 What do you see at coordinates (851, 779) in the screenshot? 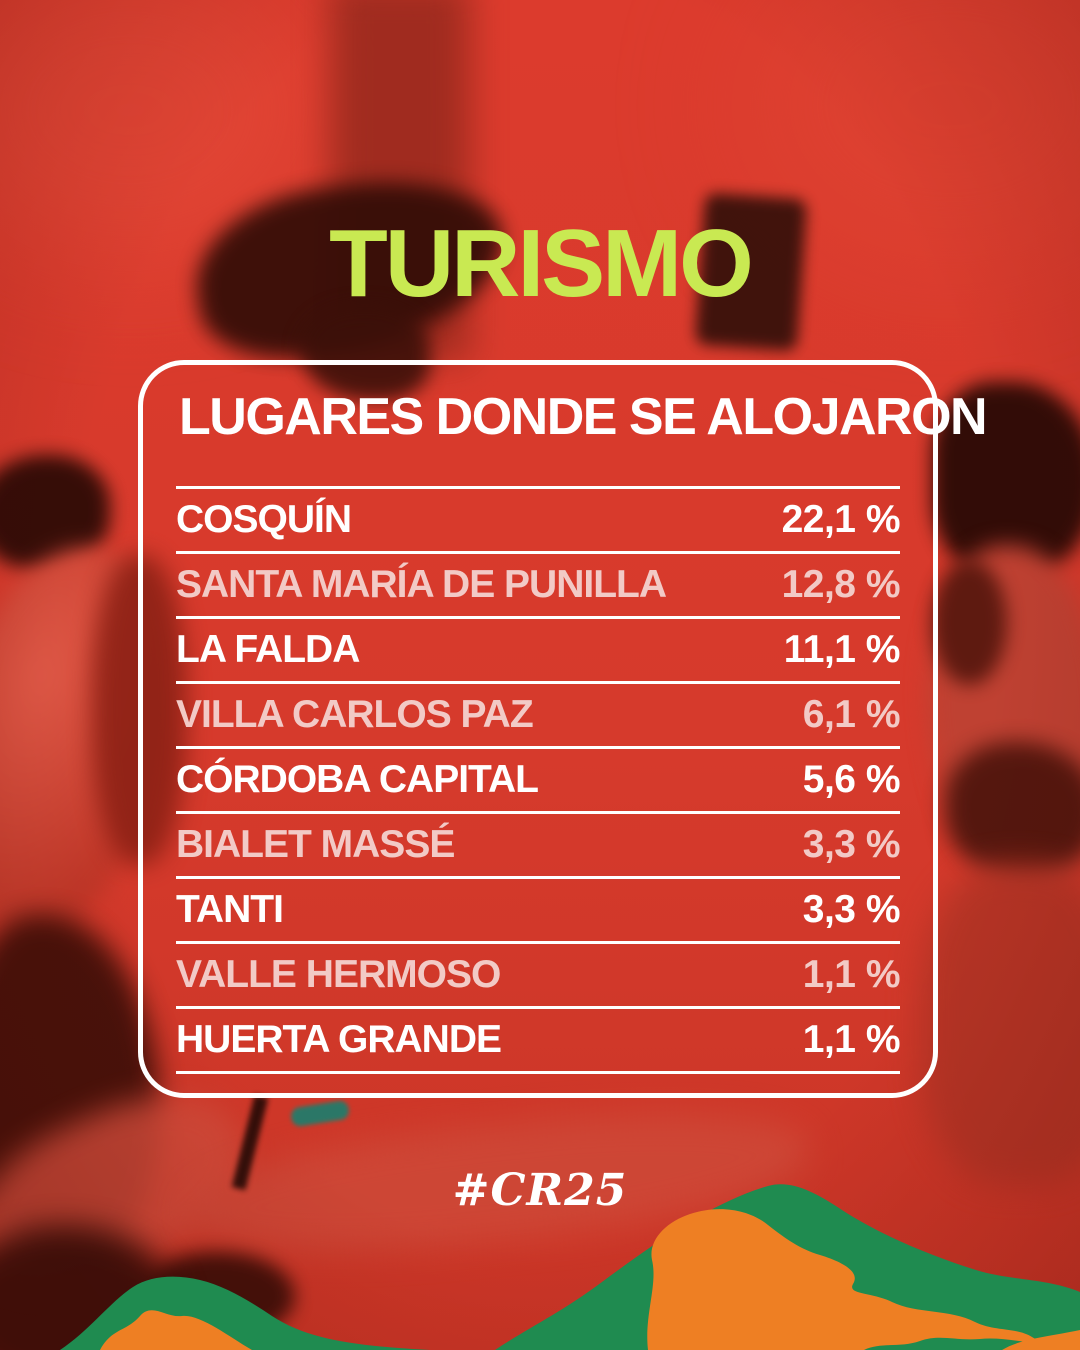
I see `place-percent: 5,6 %` at bounding box center [851, 779].